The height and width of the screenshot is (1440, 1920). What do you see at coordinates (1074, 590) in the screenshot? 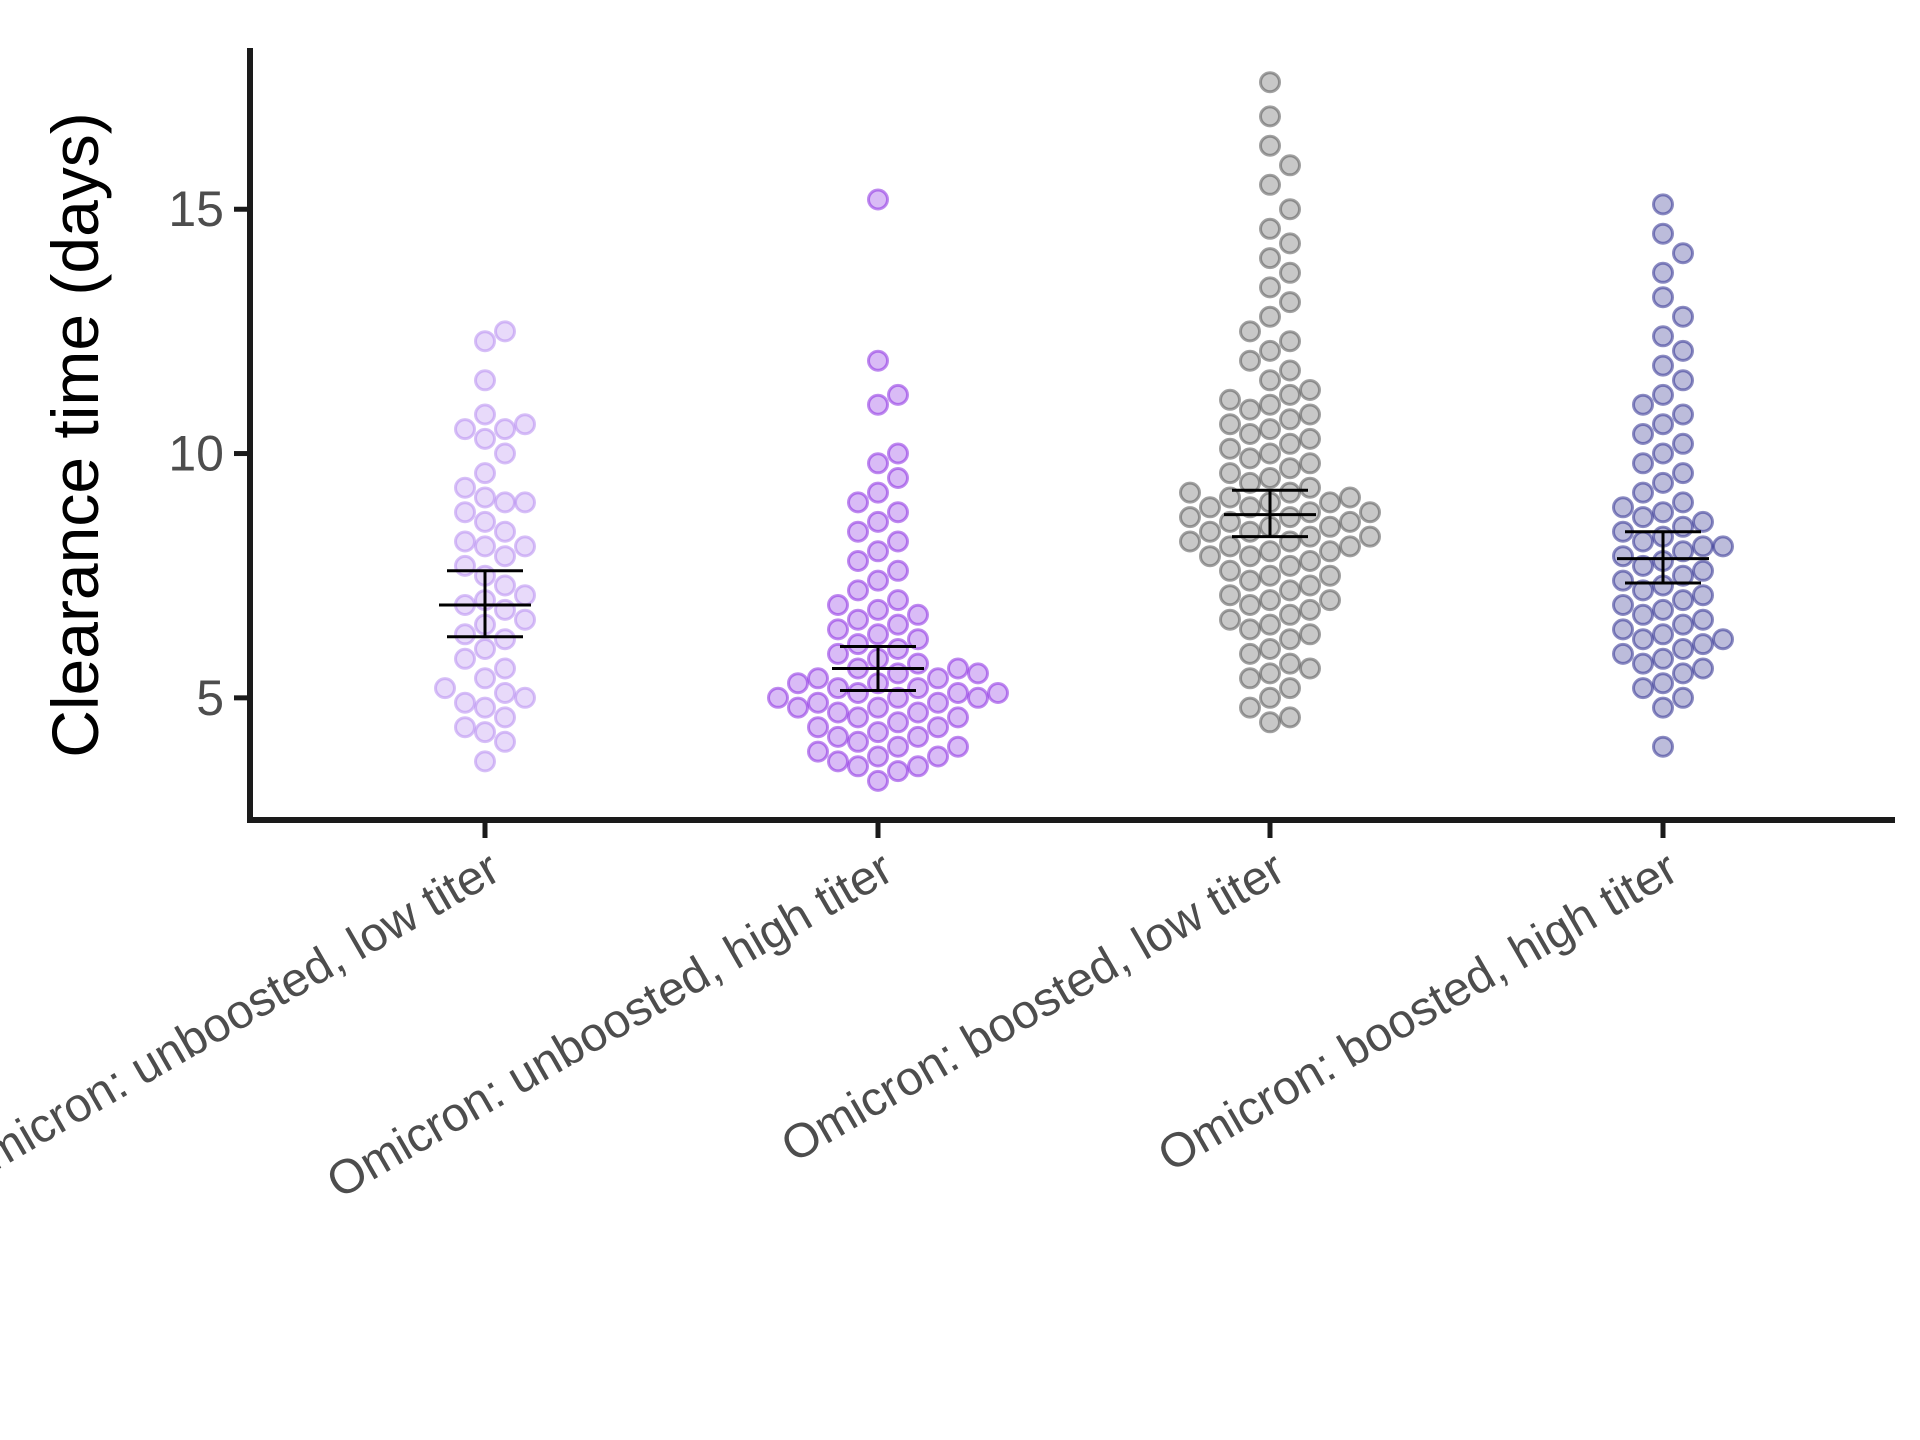
I see `error-bars` at bounding box center [1074, 590].